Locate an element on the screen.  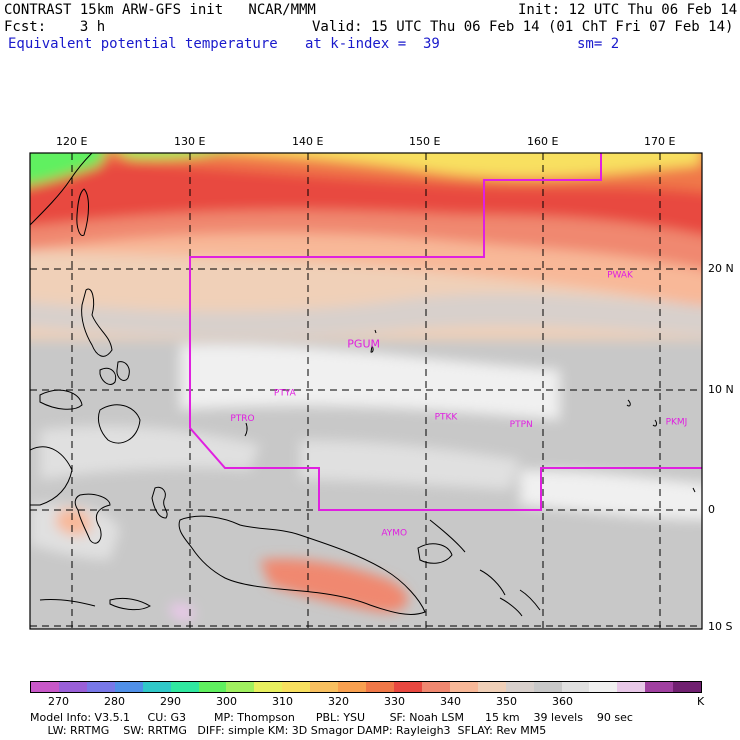
colorbar-tick-label: 350 is located at coordinates (506, 701).